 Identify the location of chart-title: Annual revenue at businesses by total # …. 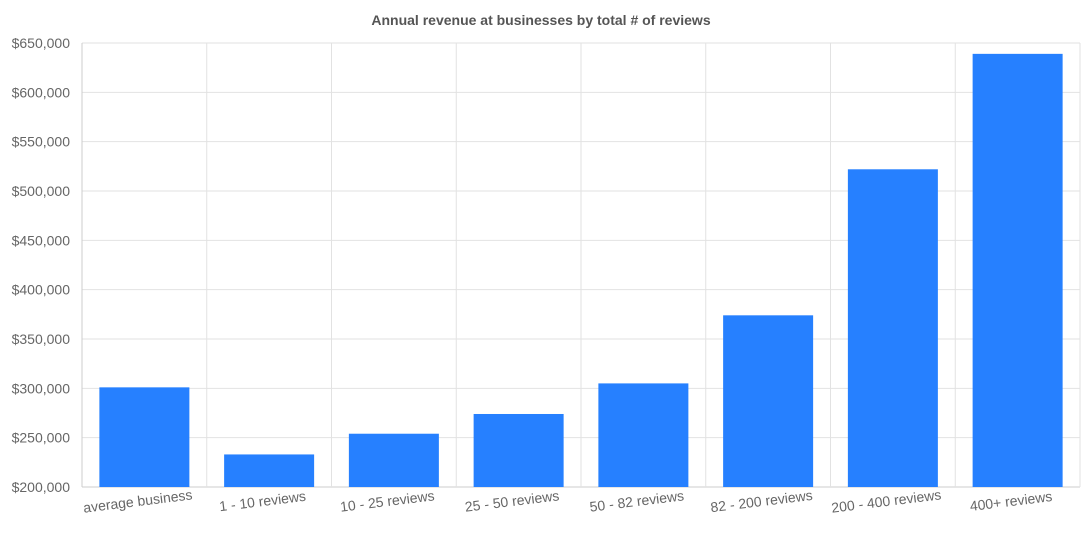
(540, 20).